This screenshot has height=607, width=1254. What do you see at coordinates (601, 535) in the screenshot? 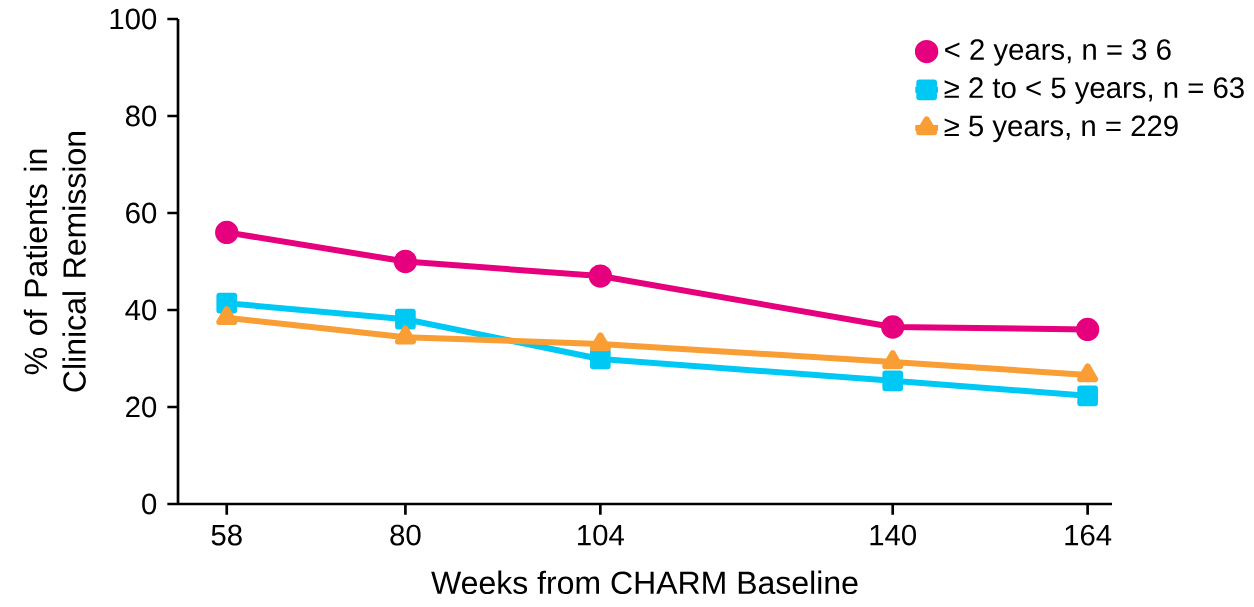
I see `x-tick-label: 104` at bounding box center [601, 535].